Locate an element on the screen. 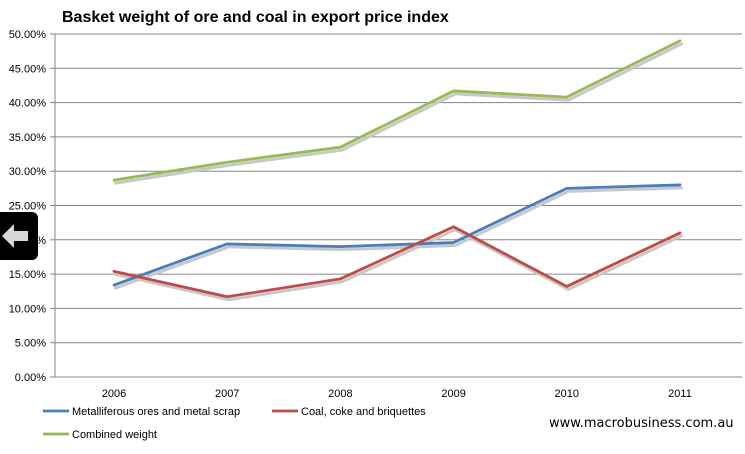  back-arrow-button is located at coordinates (19, 236).